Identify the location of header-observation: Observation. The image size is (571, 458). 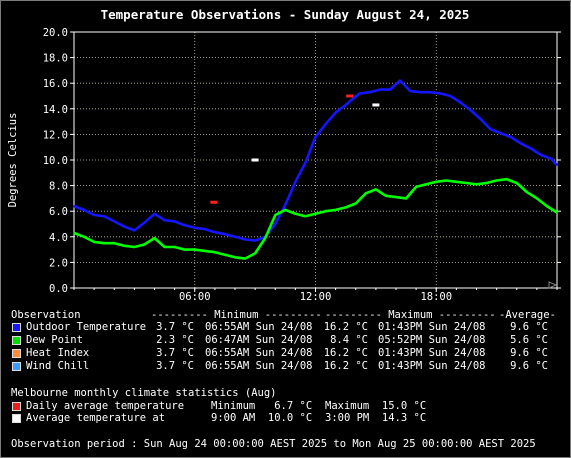
(46, 315).